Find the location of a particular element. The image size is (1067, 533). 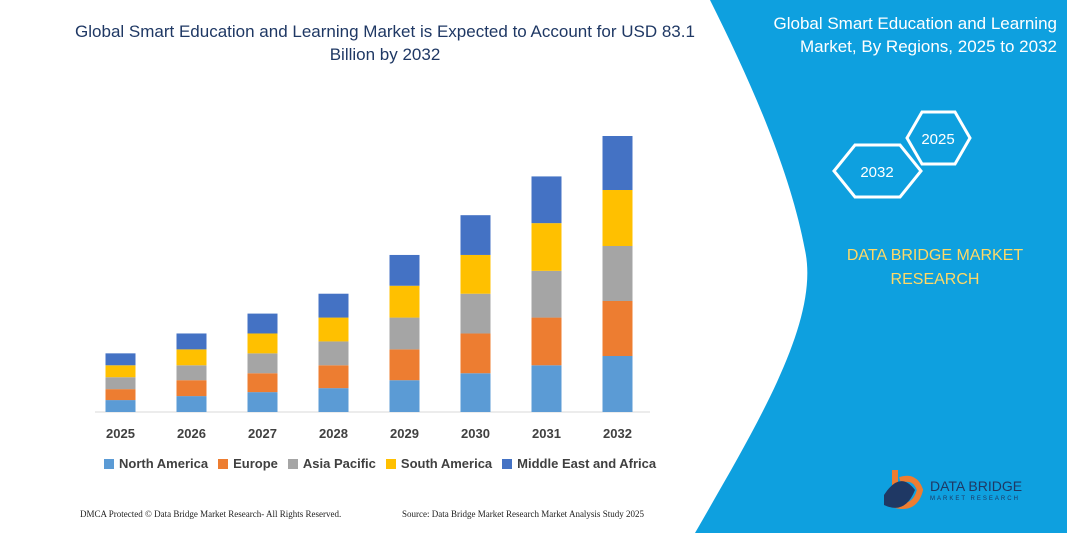

hexagon-label: 2025 is located at coordinates (937, 139).